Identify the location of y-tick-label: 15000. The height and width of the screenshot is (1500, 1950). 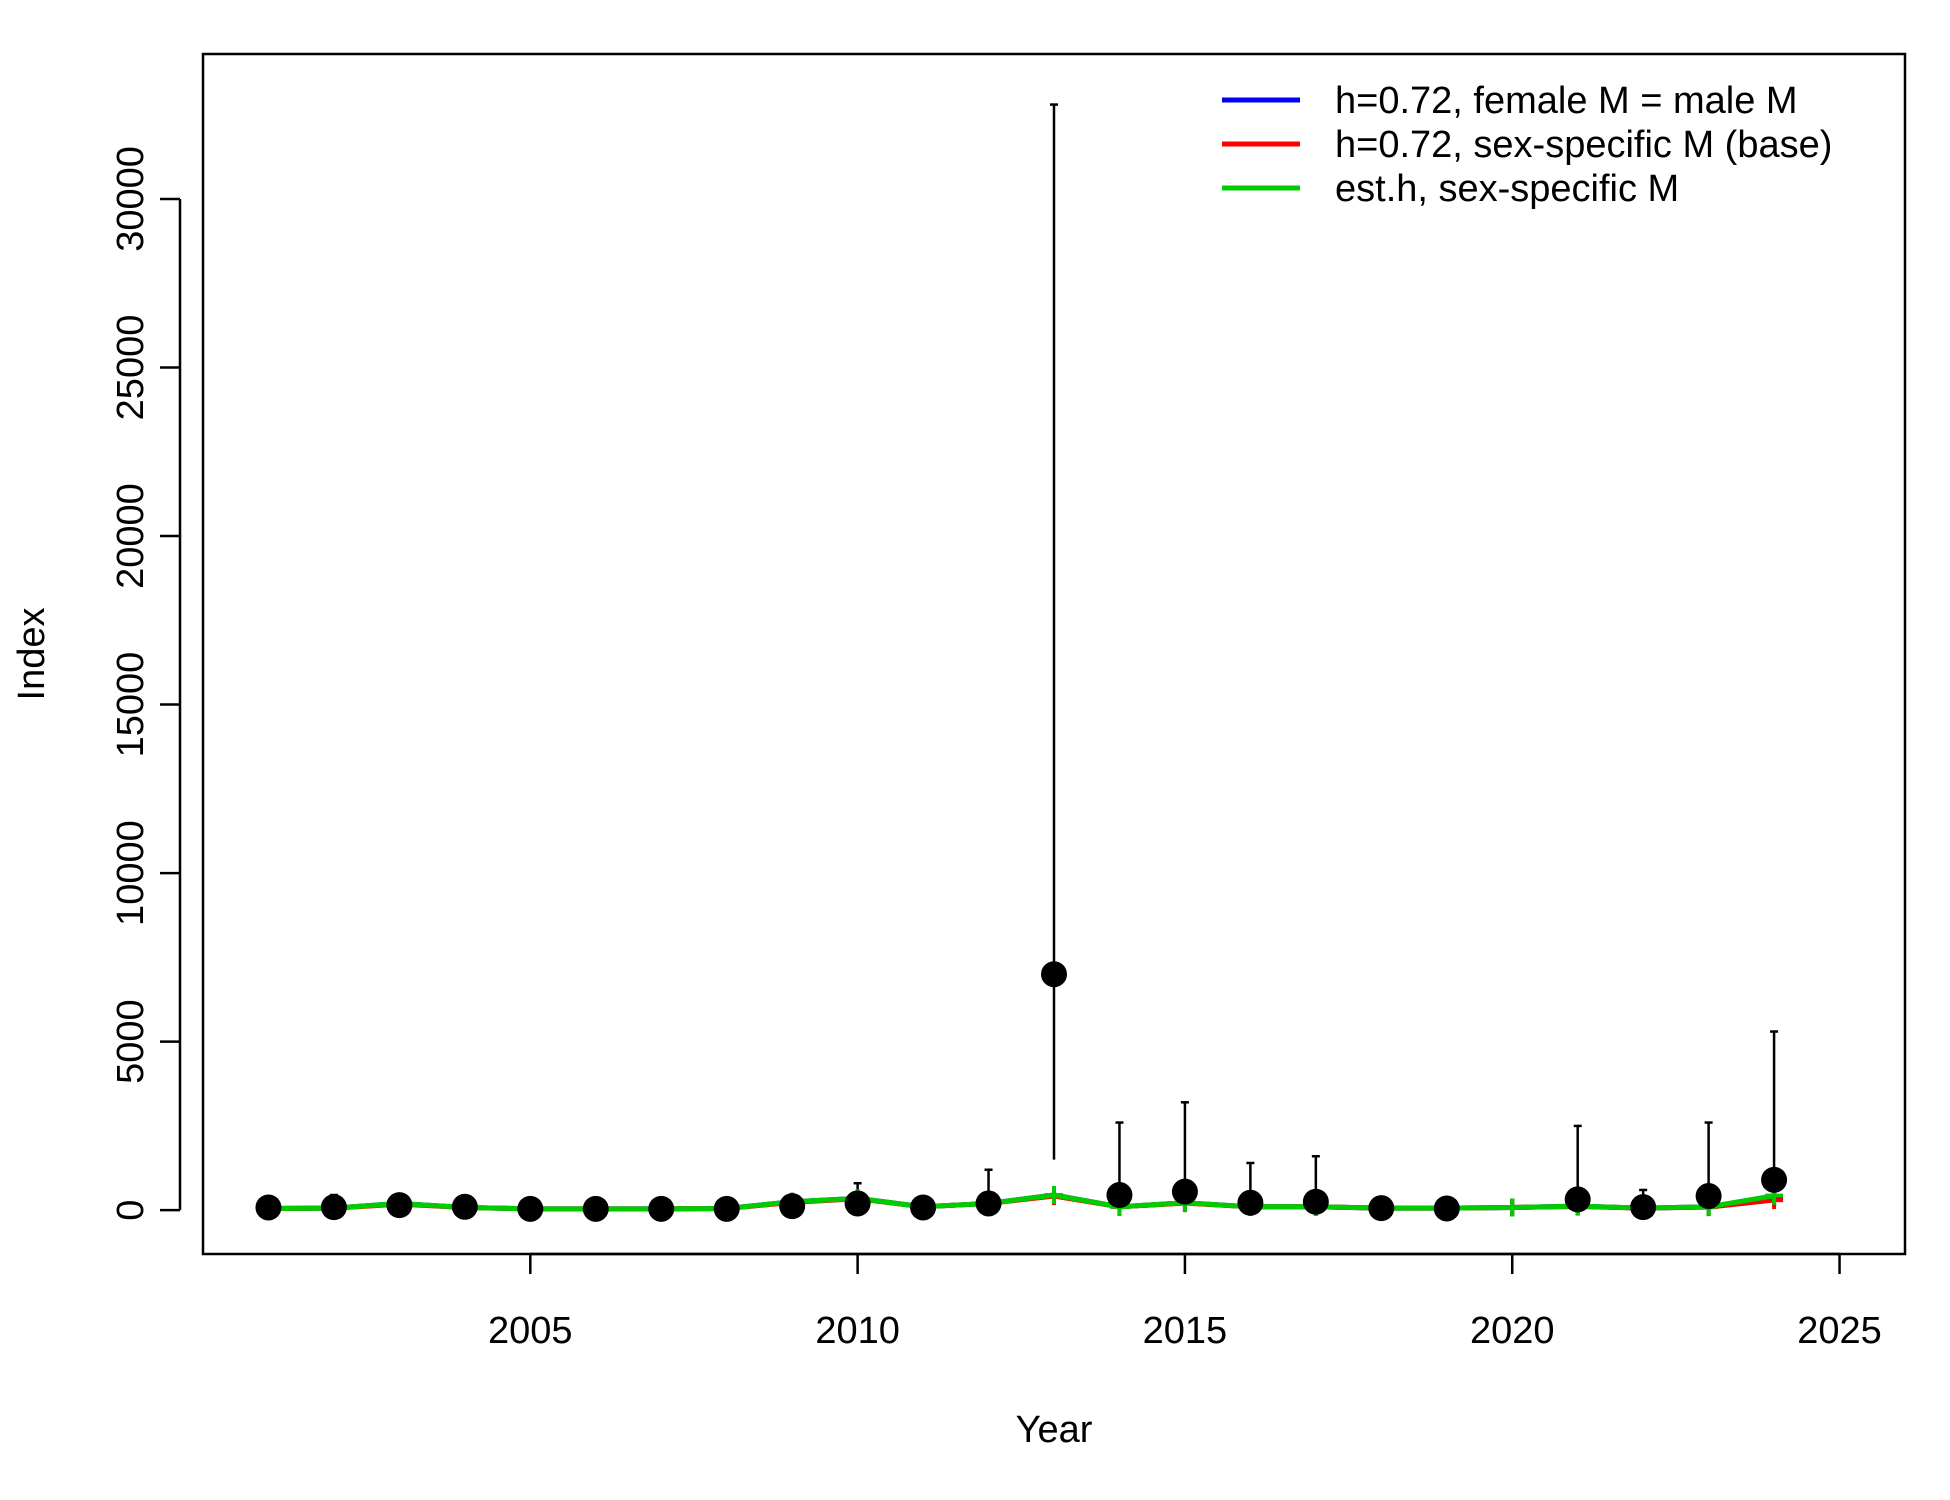
(131, 705).